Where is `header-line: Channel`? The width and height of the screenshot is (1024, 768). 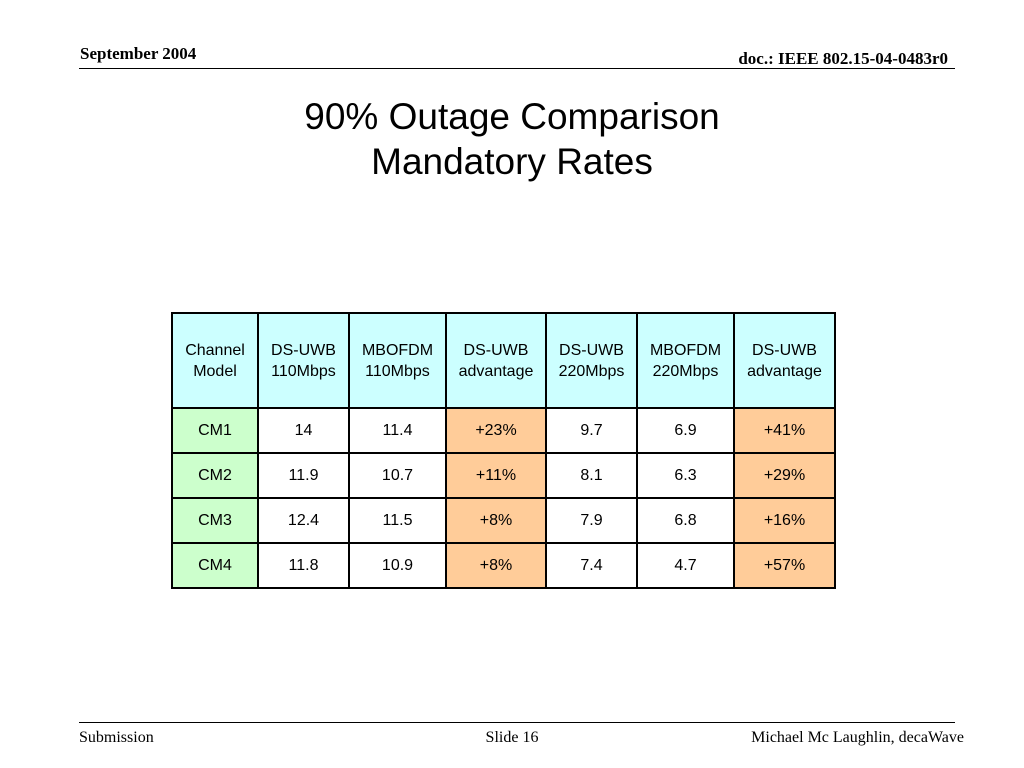 header-line: Channel is located at coordinates (215, 350).